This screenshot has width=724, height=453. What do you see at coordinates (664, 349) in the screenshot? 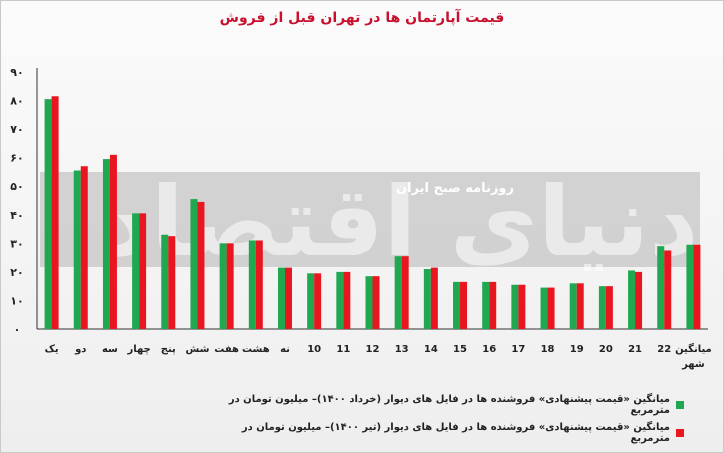
I see `x-tick-label: 22` at bounding box center [664, 349].